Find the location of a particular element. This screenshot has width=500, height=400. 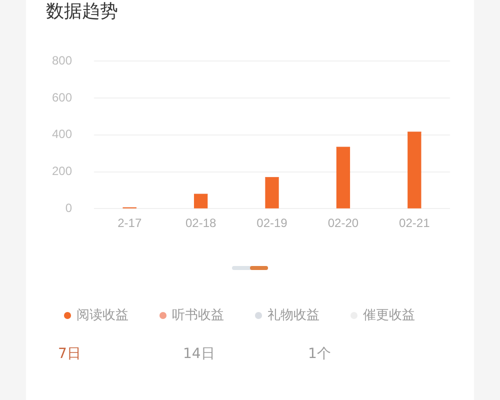

legend-label: 催更收益 is located at coordinates (389, 314).